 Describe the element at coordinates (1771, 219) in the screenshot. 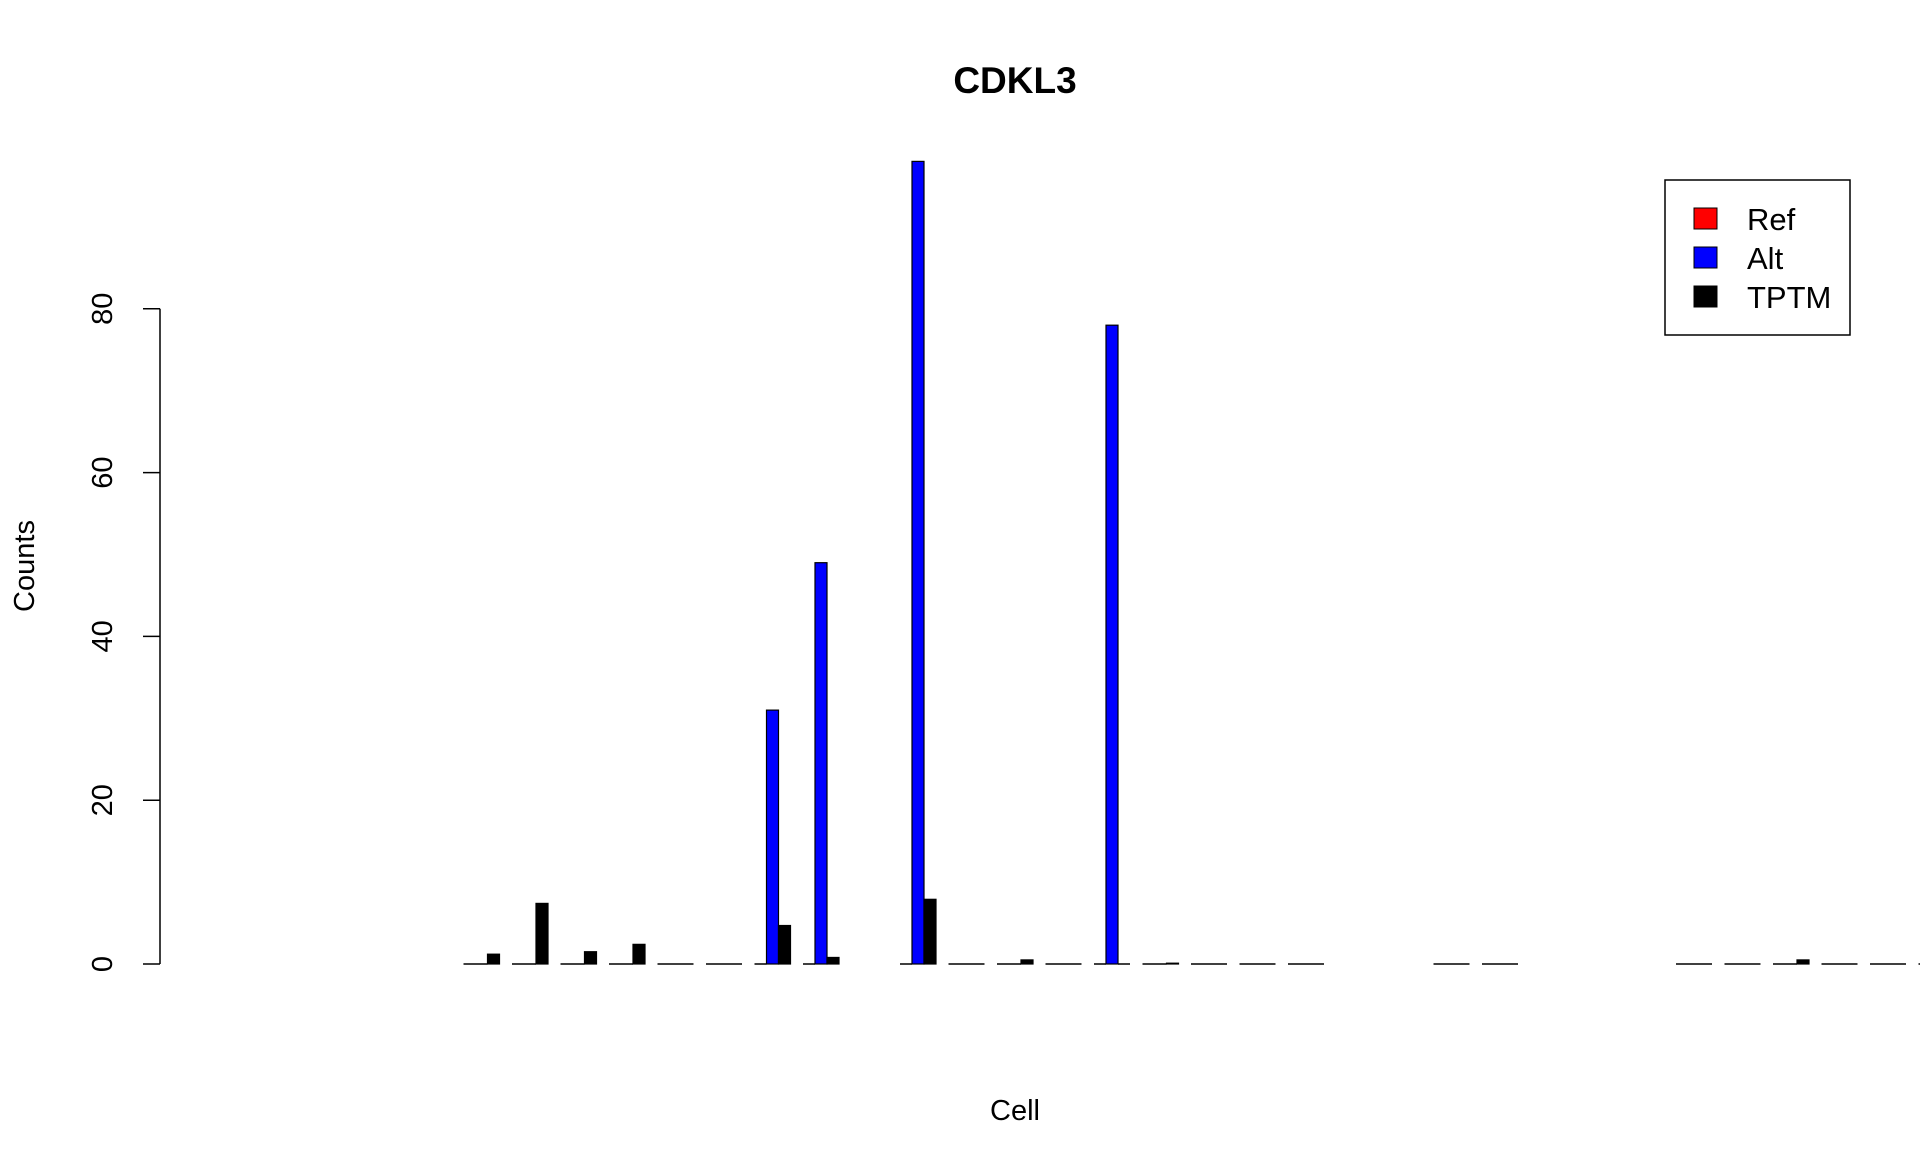

I see `legend-label-ref: Ref` at that location.